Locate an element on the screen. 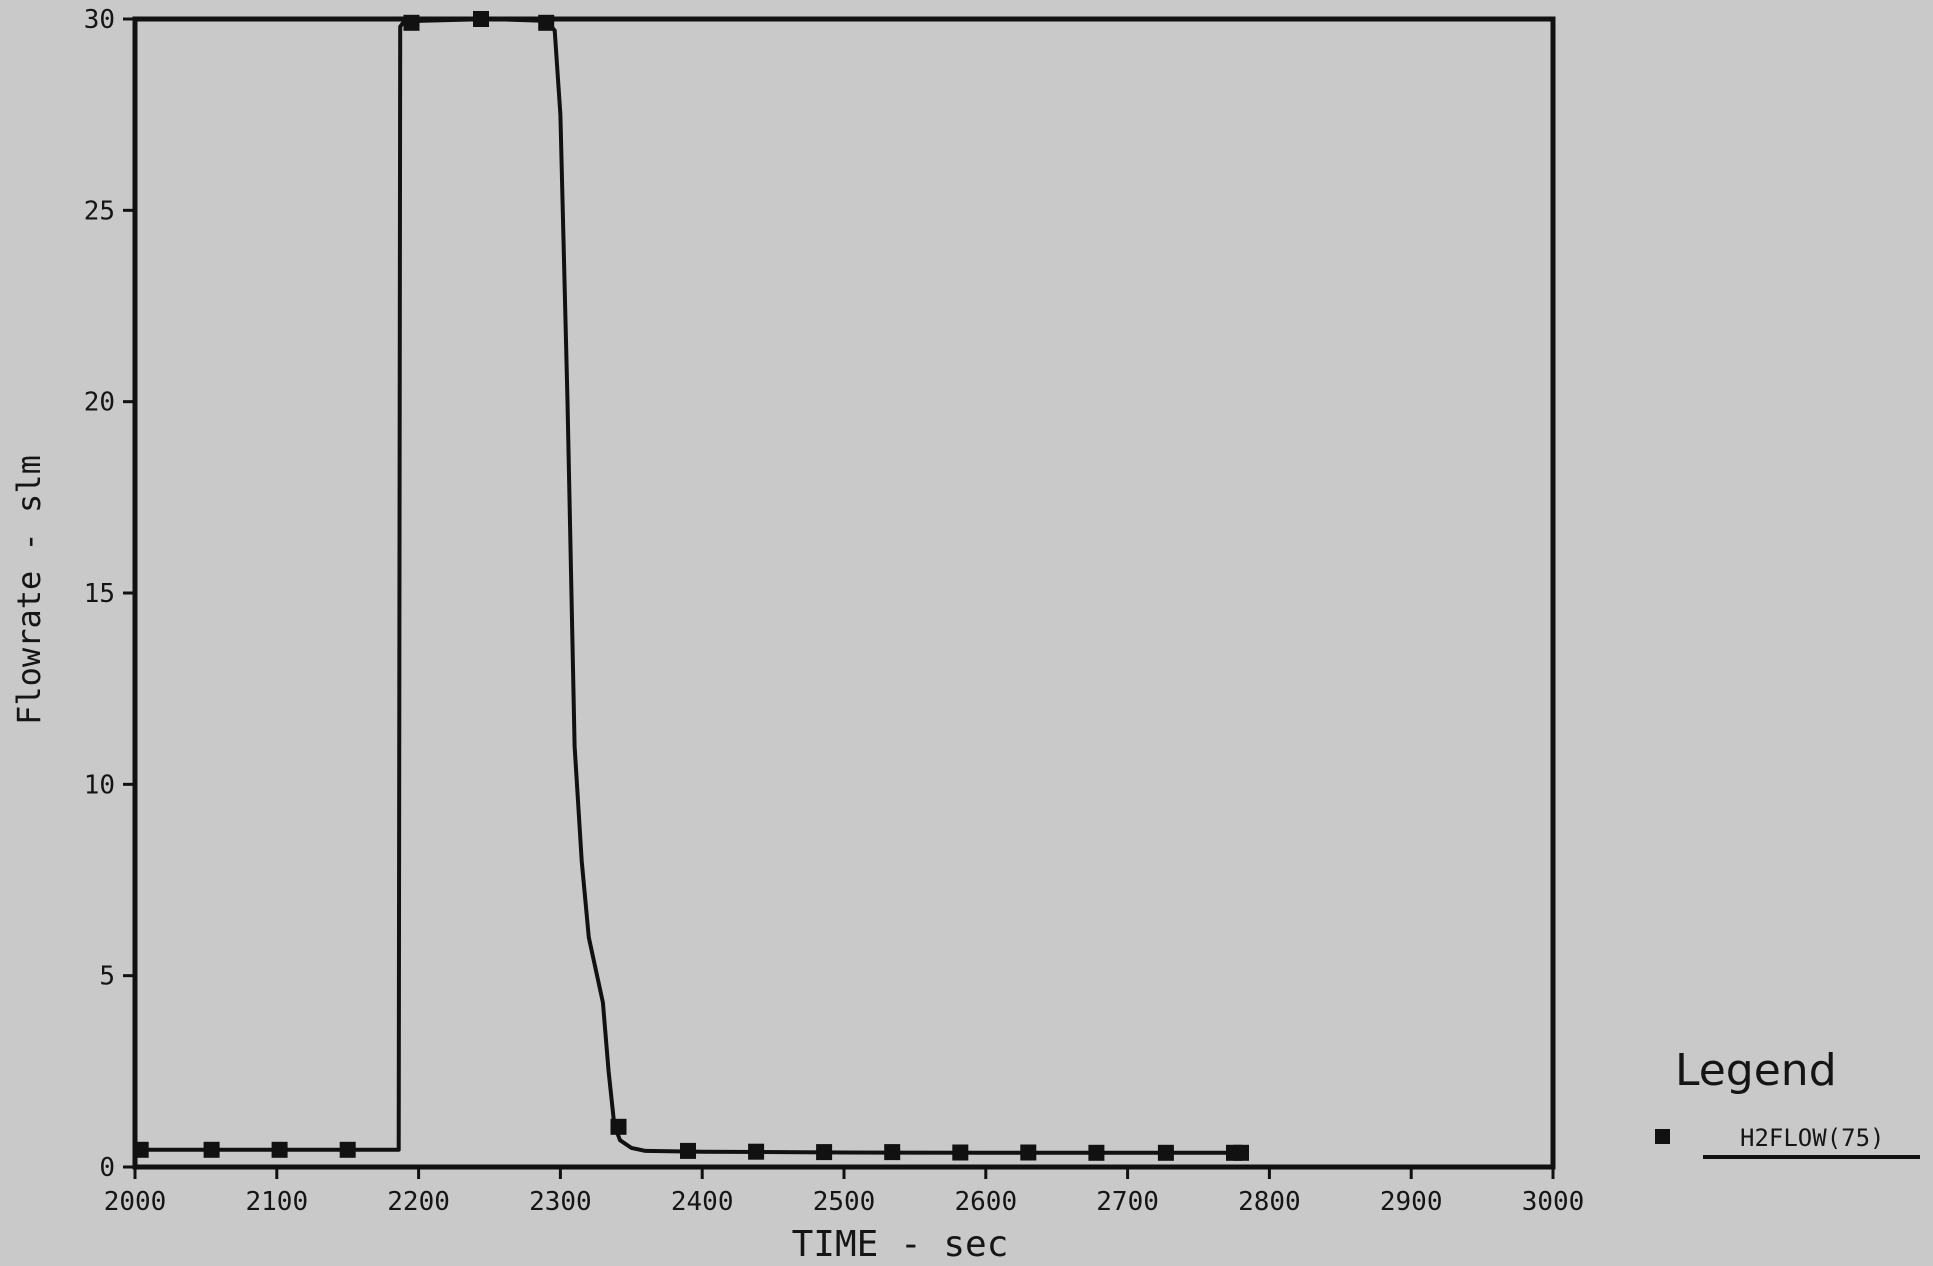 The height and width of the screenshot is (1266, 1933). x-tick-label: 2800 is located at coordinates (1269, 1202).